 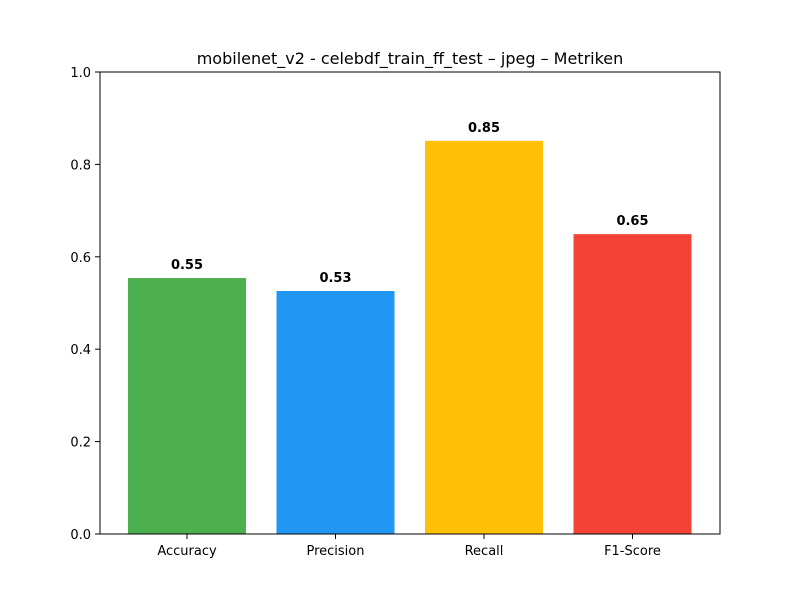 What do you see at coordinates (80, 73) in the screenshot?
I see `y-tick-label: 1.0` at bounding box center [80, 73].